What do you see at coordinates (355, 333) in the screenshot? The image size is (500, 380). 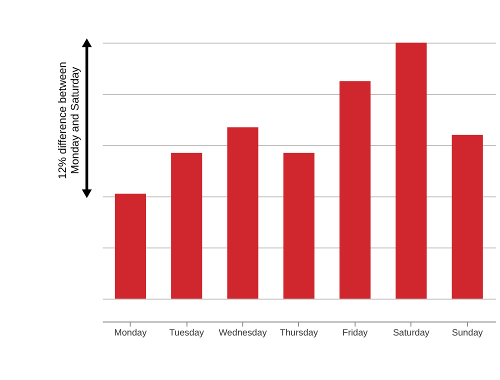 I see `x-tick-label: Friday` at bounding box center [355, 333].